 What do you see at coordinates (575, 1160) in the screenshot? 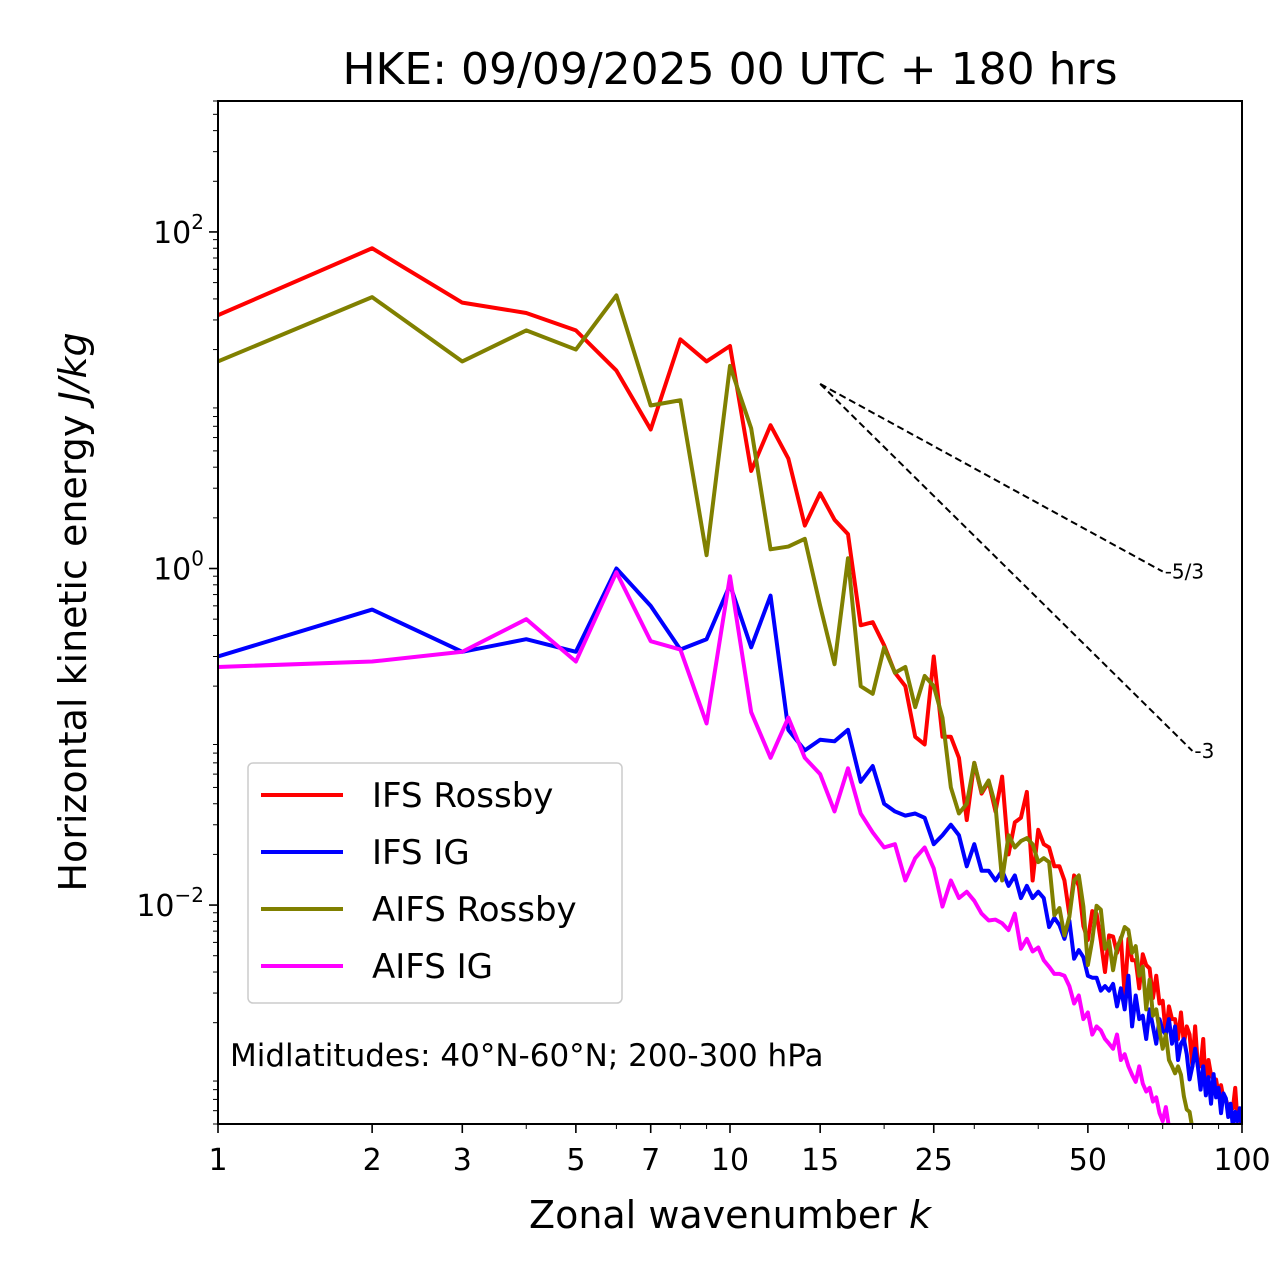
I see `x-tick-label: 5` at bounding box center [575, 1160].